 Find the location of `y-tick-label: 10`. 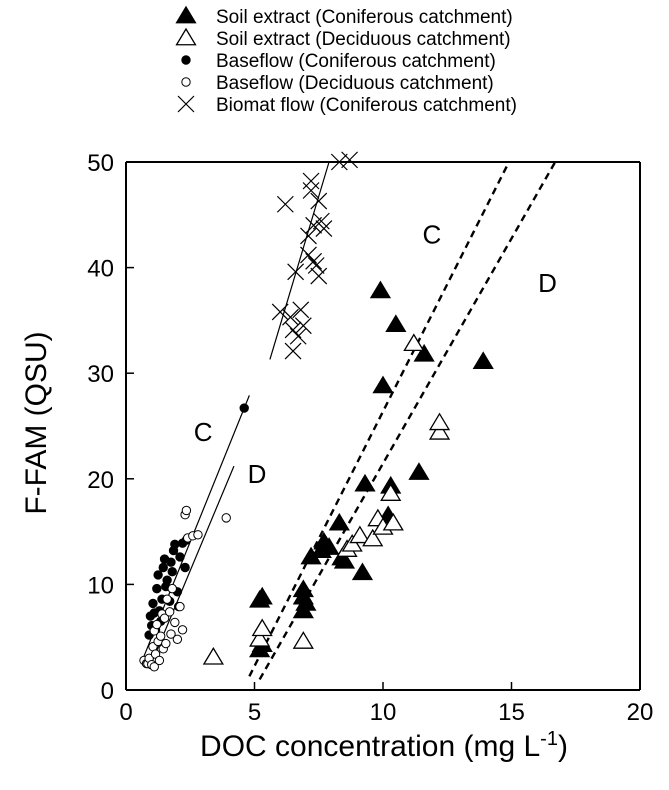

y-tick-label: 10 is located at coordinates (100, 585).